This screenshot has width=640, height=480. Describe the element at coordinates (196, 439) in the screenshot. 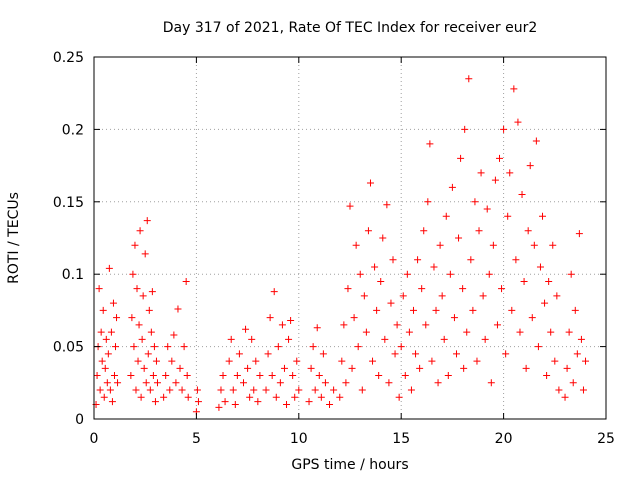

I see `x-tick-label: 5` at that location.